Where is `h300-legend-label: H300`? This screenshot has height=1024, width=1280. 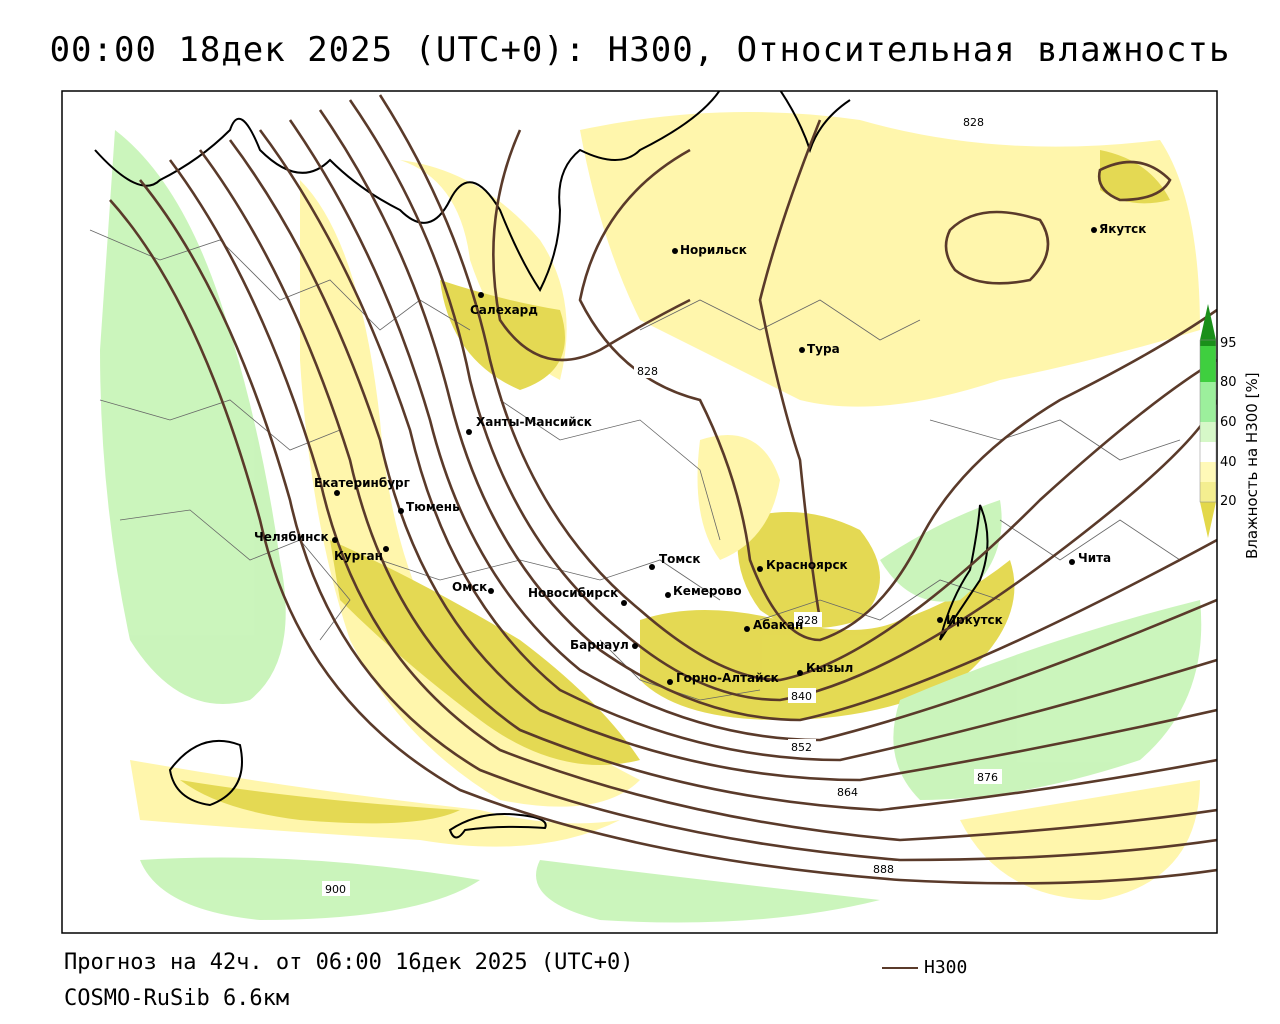 h300-legend-label: H300 is located at coordinates (946, 967).